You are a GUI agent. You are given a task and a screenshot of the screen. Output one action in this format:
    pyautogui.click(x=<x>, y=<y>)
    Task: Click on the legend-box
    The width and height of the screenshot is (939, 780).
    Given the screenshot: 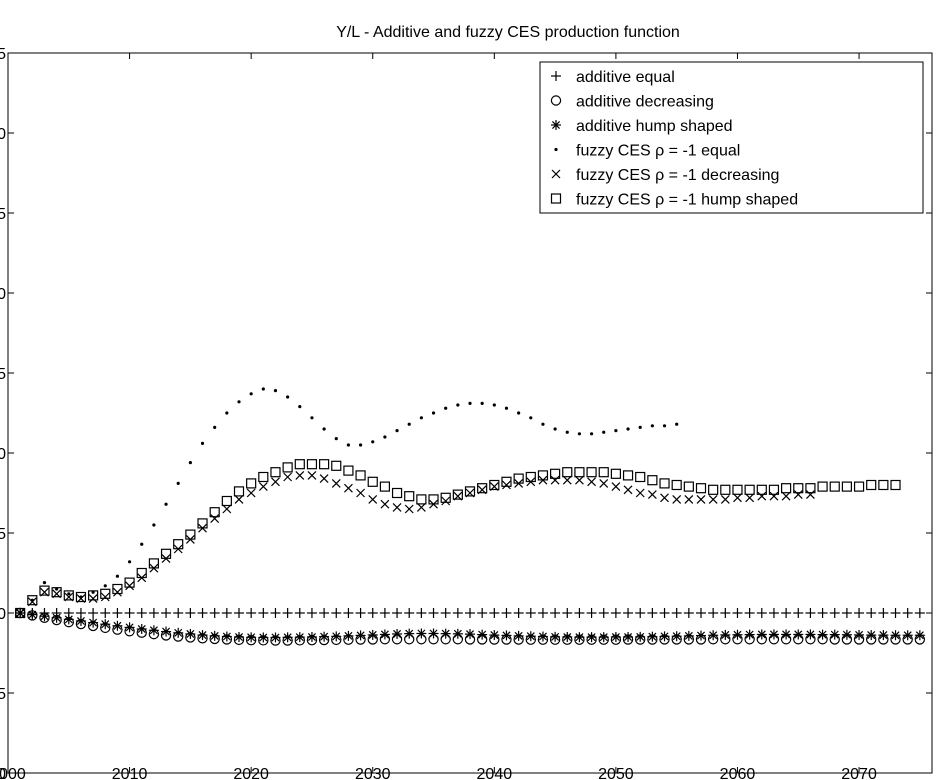 What is the action you would take?
    pyautogui.click(x=731, y=137)
    